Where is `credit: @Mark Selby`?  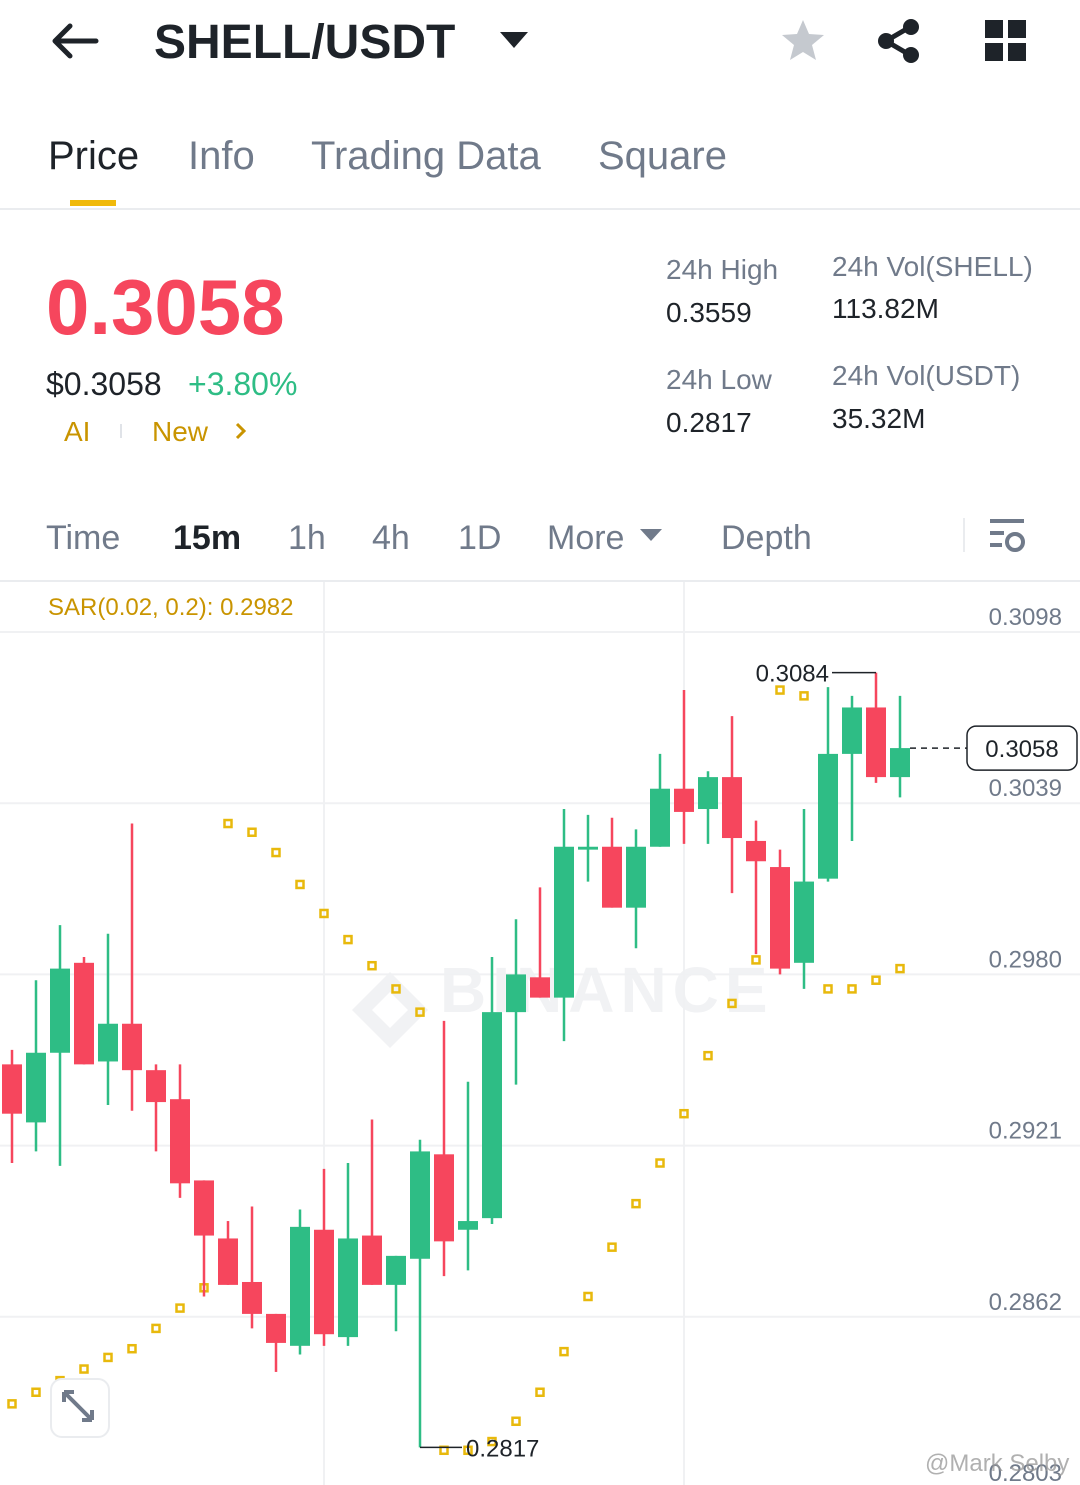
credit: @Mark Selby is located at coordinates (997, 1463).